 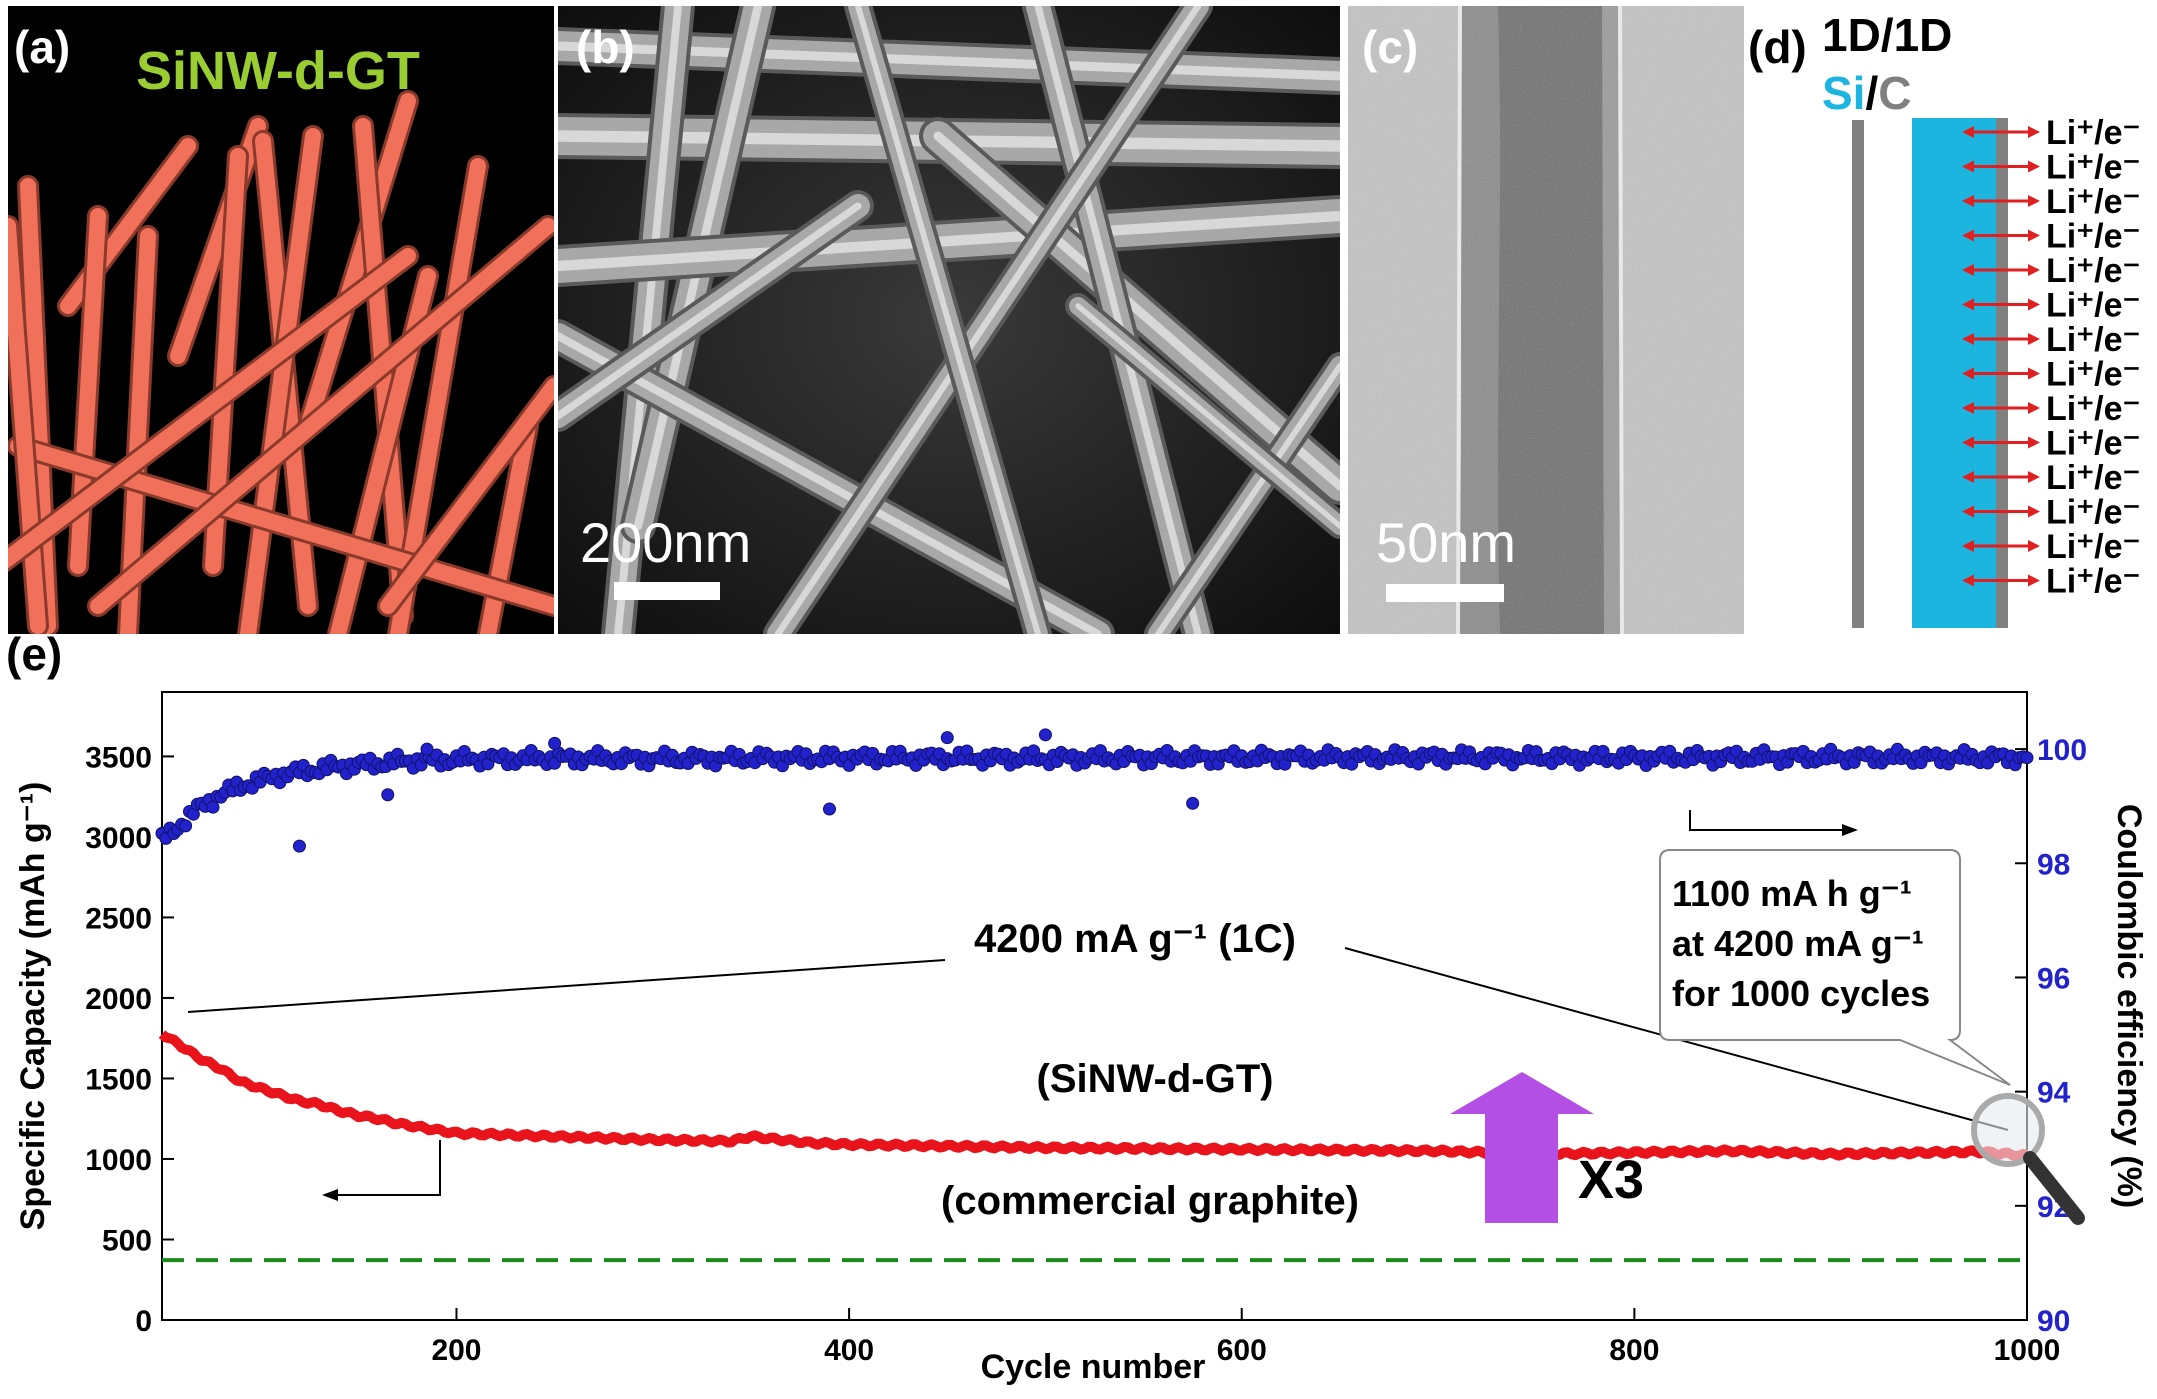 What do you see at coordinates (1445, 593) in the screenshot?
I see `scale-bar-50nm` at bounding box center [1445, 593].